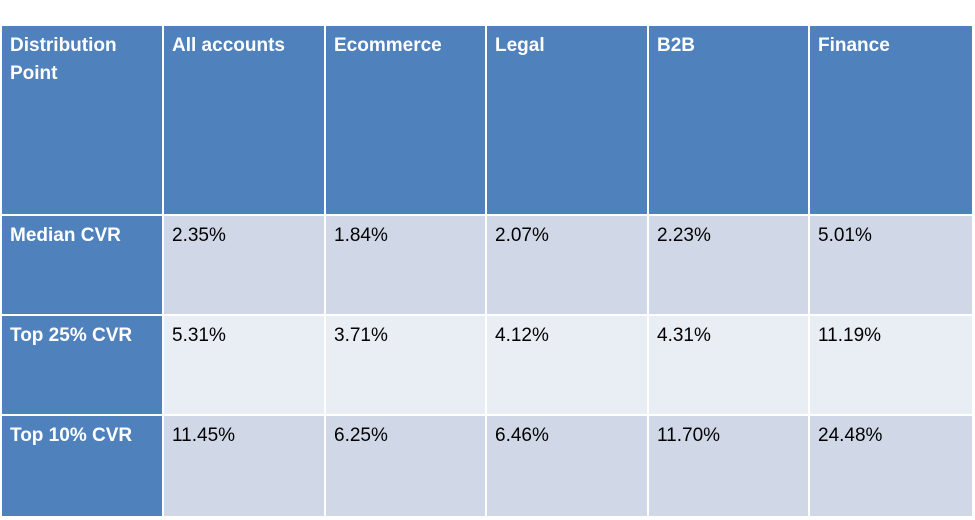 The image size is (975, 520). Describe the element at coordinates (729, 366) in the screenshot. I see `table-cell: 4.31%` at that location.